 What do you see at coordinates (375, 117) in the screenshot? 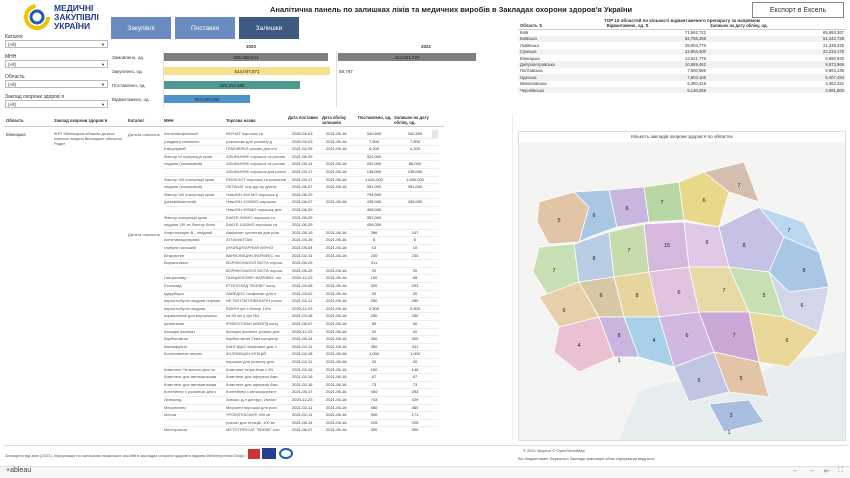
I see `header-delivered: Поставлено, од.` at bounding box center [375, 117].